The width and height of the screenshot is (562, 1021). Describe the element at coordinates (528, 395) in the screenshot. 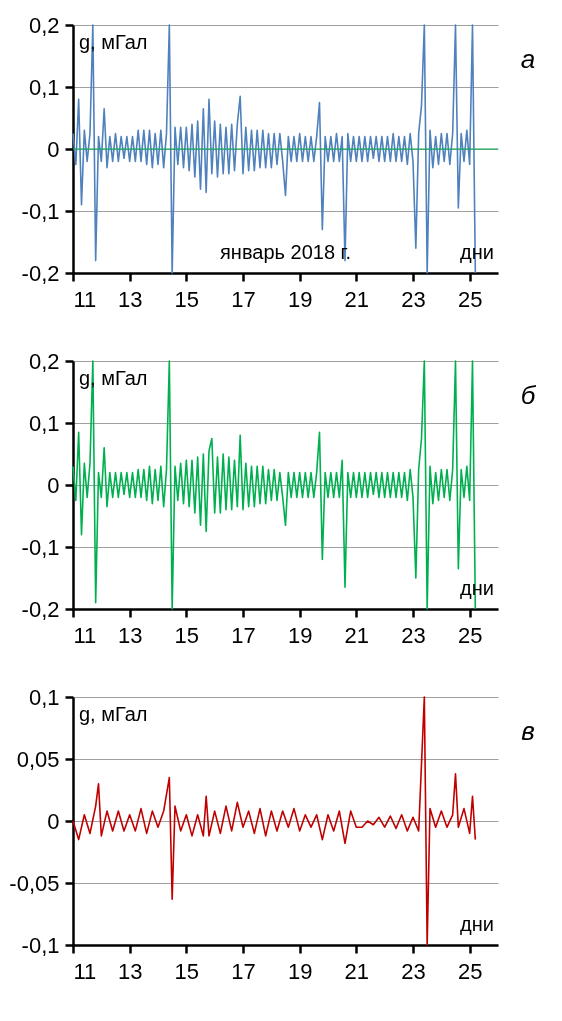

I see `text: б` at that location.